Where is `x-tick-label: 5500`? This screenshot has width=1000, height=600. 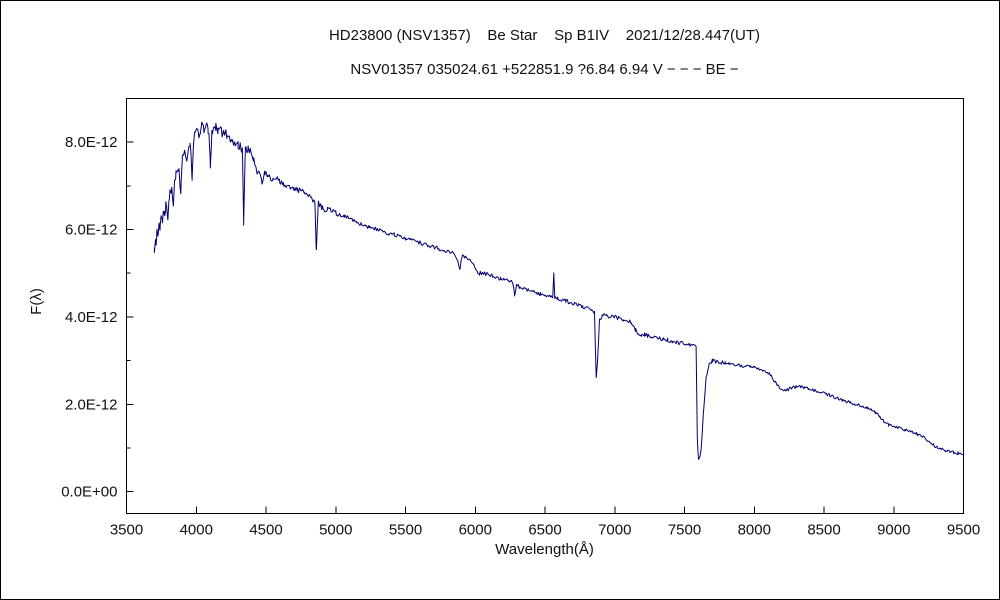 x-tick-label: 5500 is located at coordinates (405, 530).